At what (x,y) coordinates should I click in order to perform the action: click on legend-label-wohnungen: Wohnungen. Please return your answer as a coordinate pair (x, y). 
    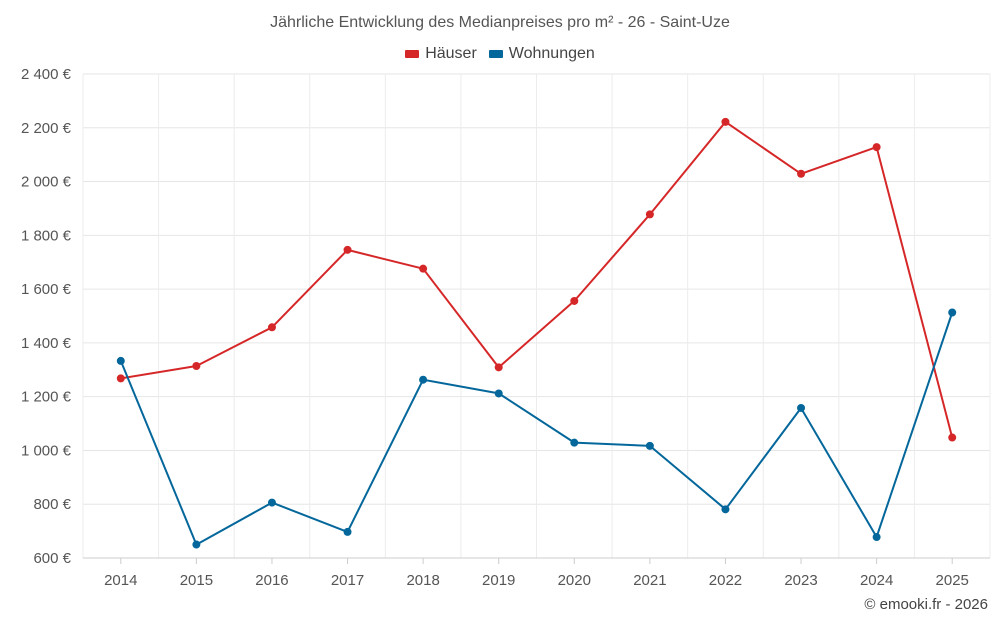
    Looking at the image, I should click on (551, 53).